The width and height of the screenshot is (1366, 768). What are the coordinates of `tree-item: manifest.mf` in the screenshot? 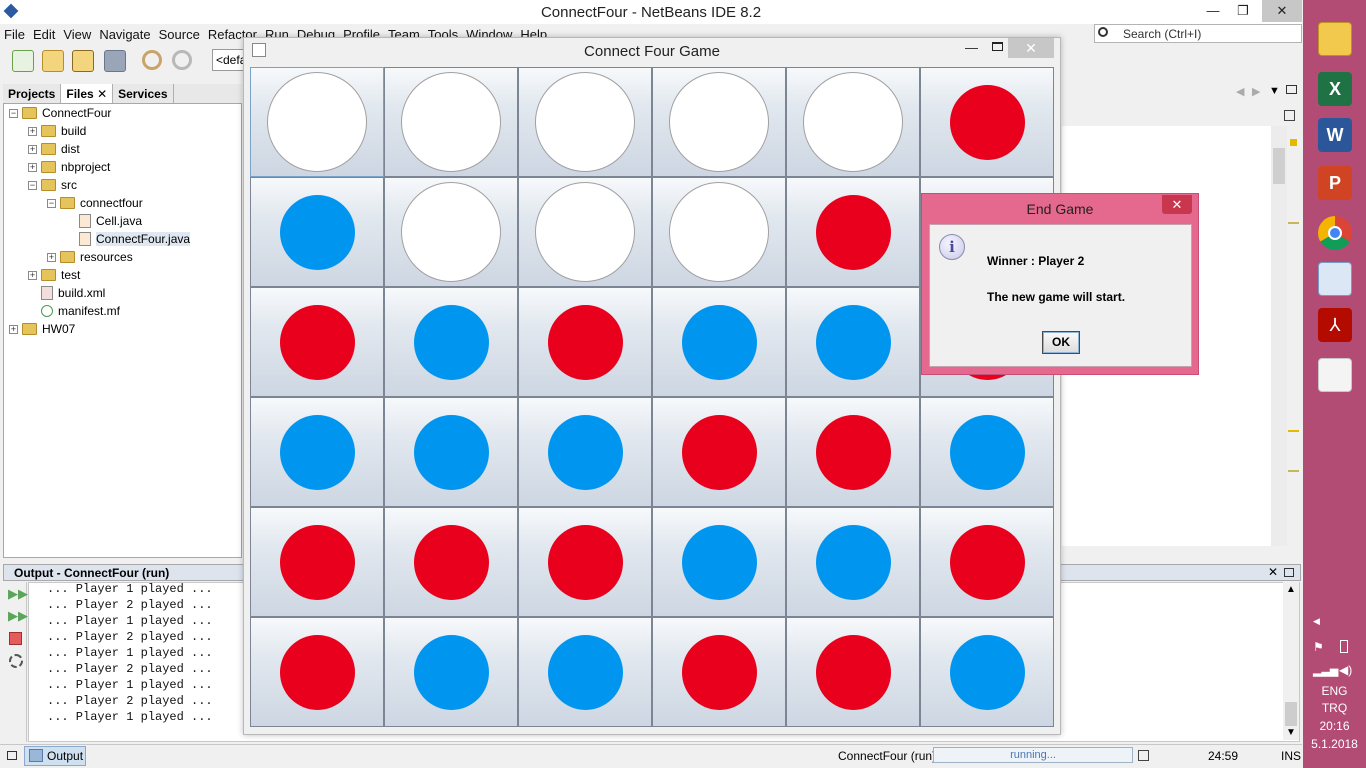 It's located at (74, 311).